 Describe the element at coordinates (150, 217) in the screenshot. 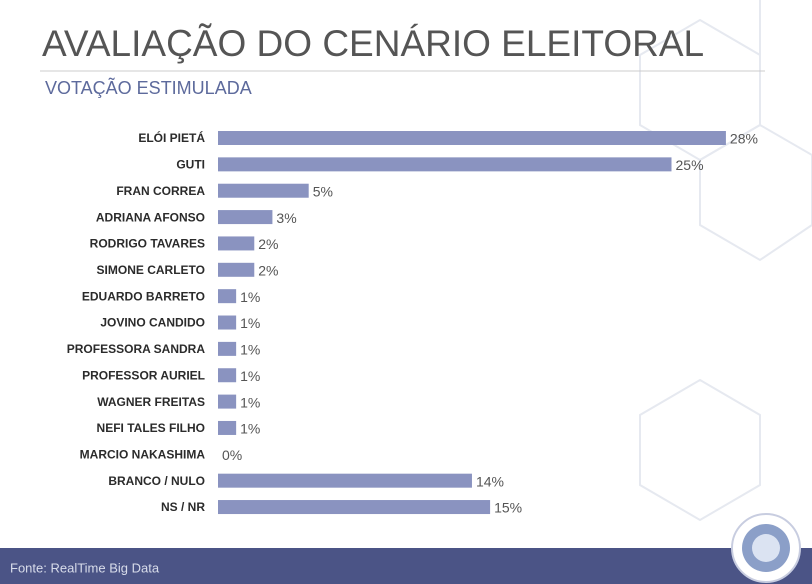

I see `category-label: ADRIANA AFONSO` at that location.